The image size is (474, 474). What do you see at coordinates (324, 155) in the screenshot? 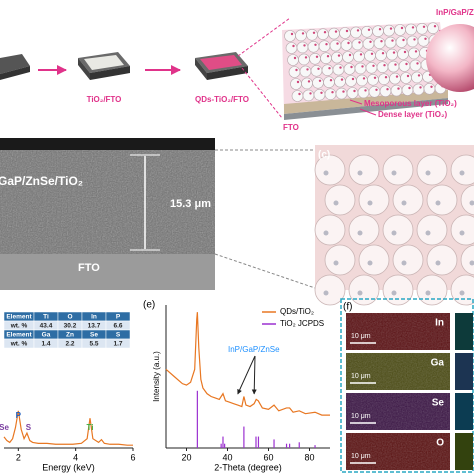
I see `panel-label: (c)` at bounding box center [324, 155].